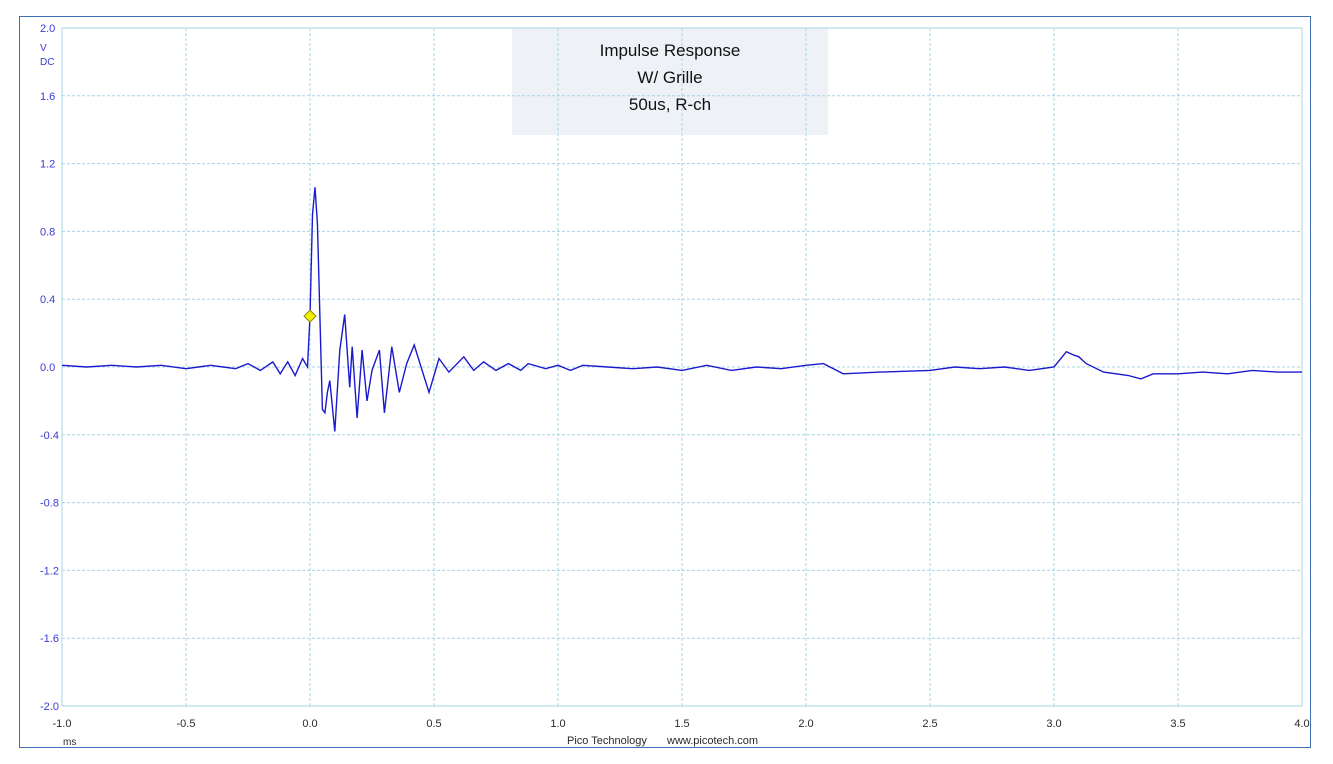  I want to click on title-box, so click(670, 81).